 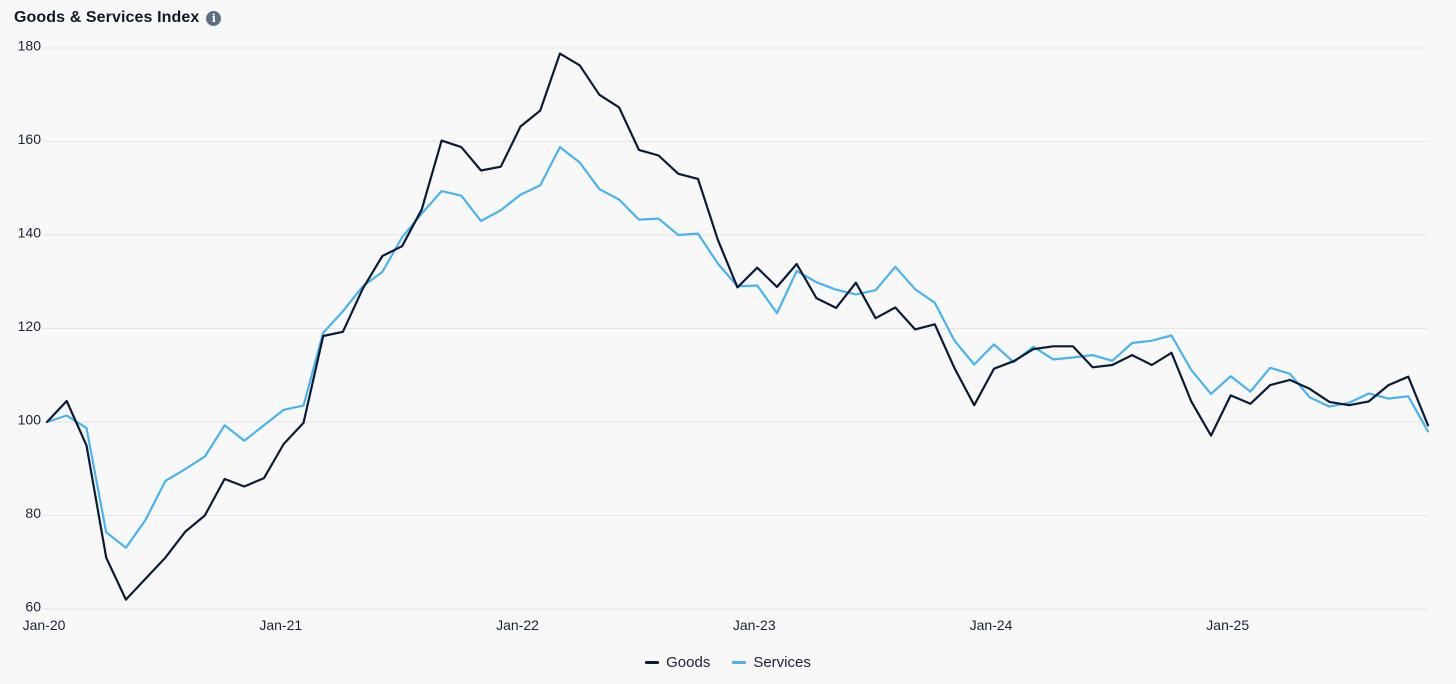 I want to click on y-axis-tick-labels: 60 80 100 120 140 160 180, so click(x=30, y=326).